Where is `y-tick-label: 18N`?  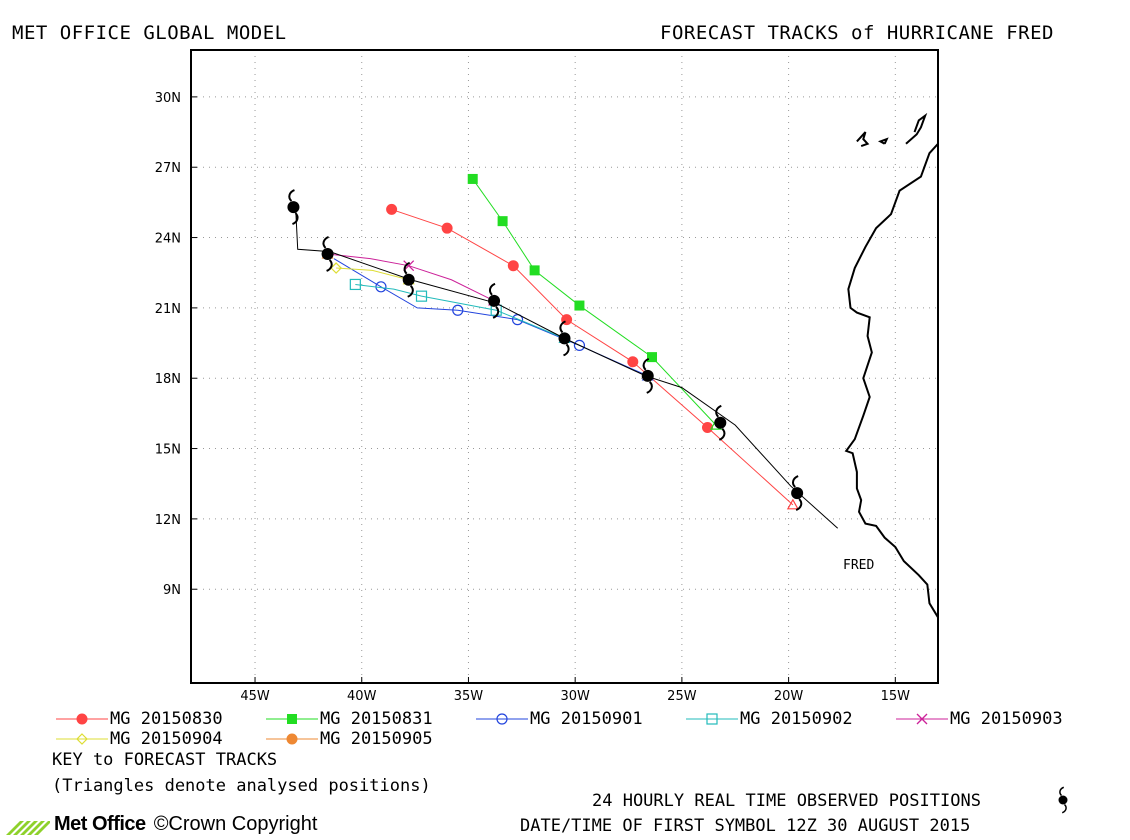 y-tick-label: 18N is located at coordinates (168, 379).